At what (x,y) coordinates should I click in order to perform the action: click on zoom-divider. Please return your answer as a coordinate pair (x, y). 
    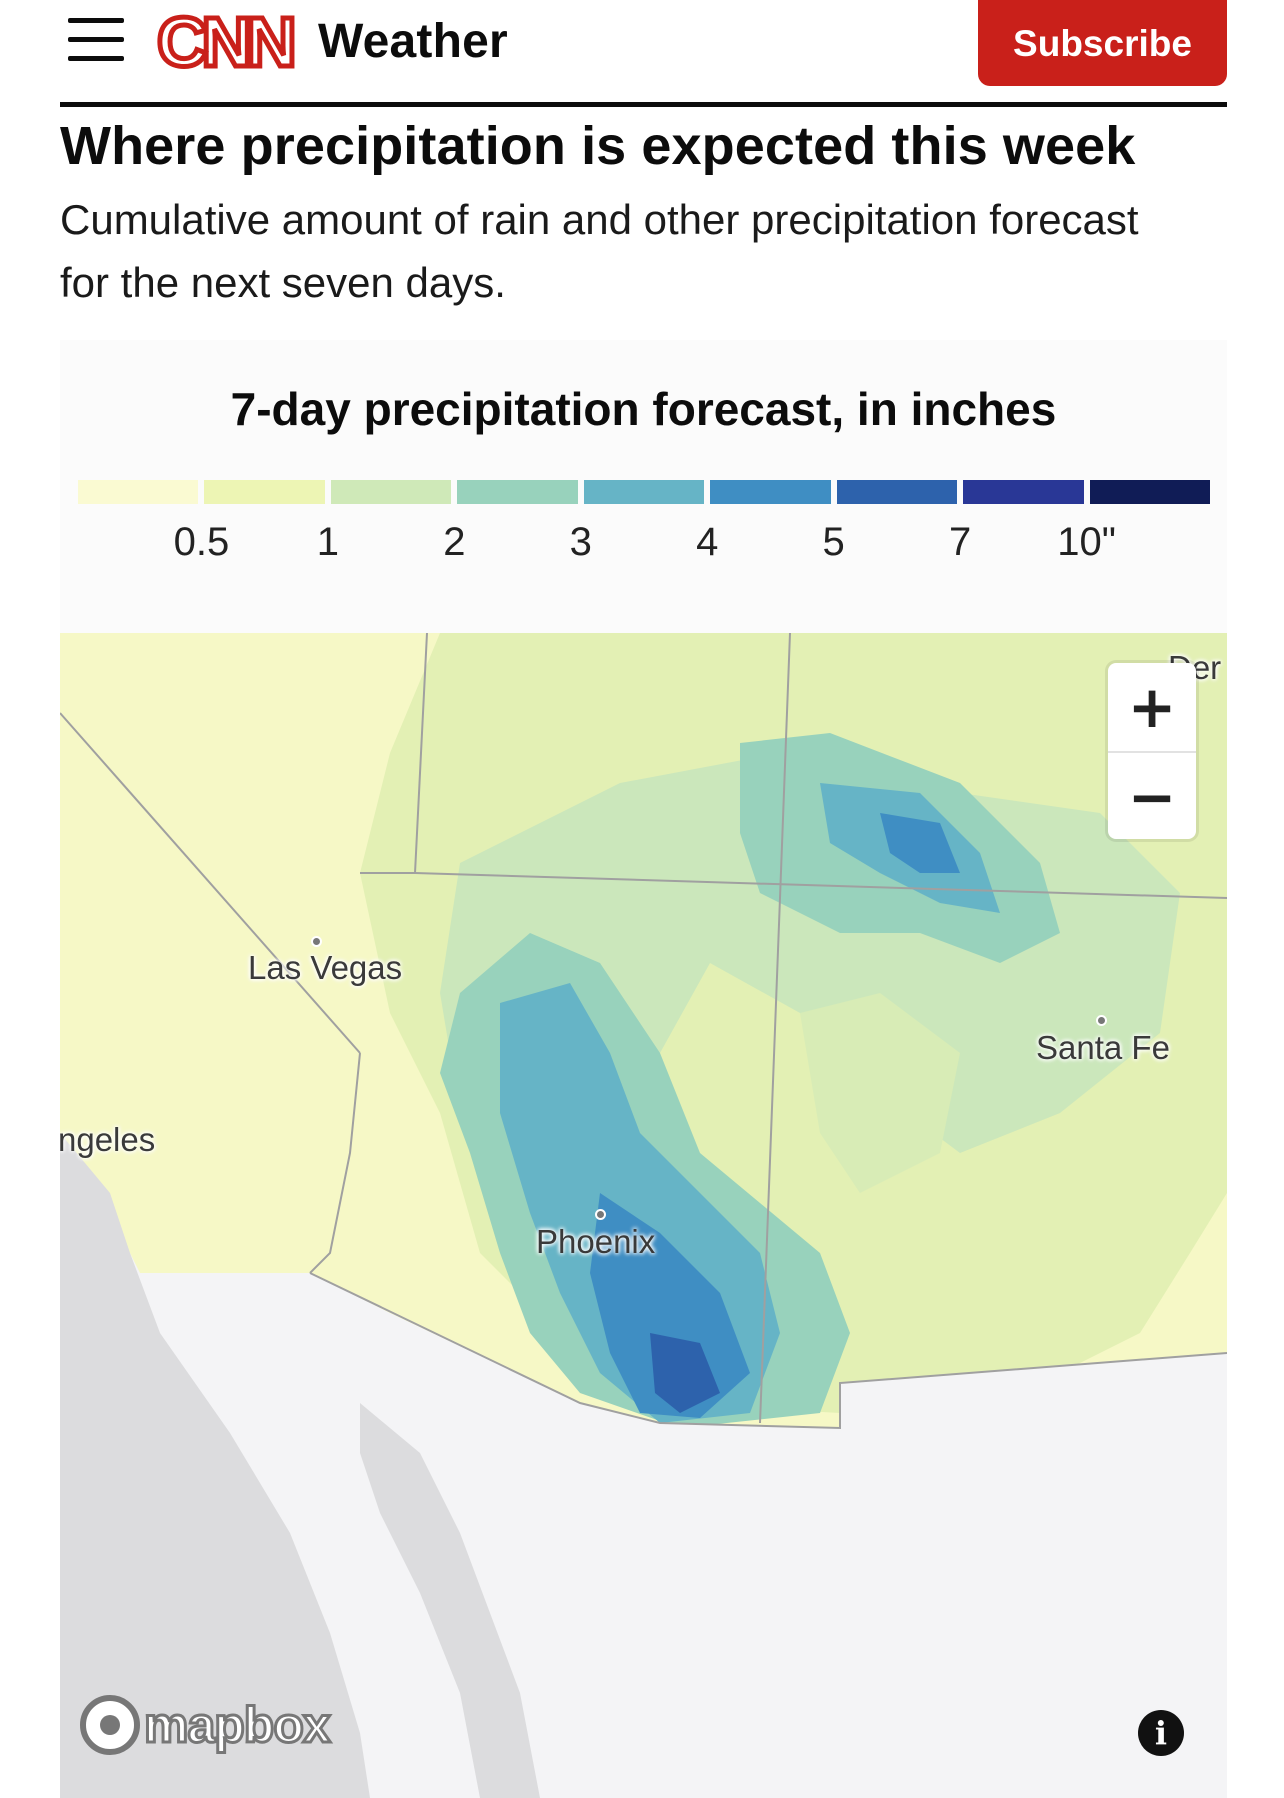
    Looking at the image, I should click on (1152, 752).